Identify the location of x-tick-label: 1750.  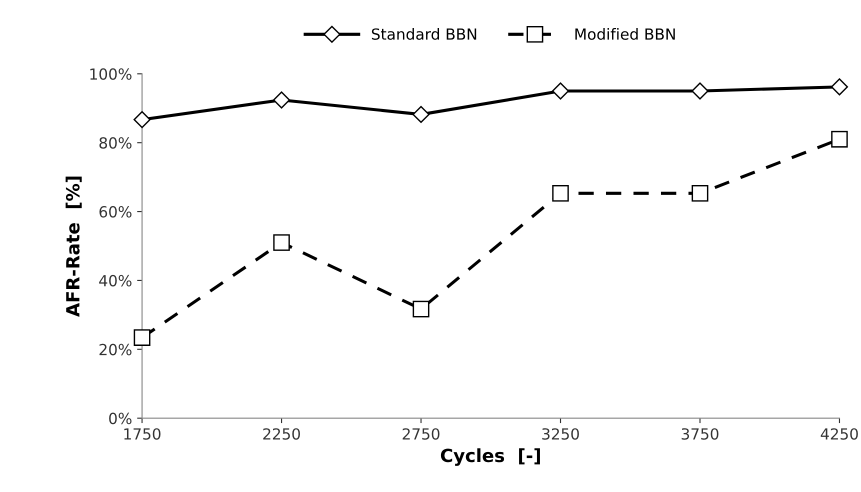
(142, 434).